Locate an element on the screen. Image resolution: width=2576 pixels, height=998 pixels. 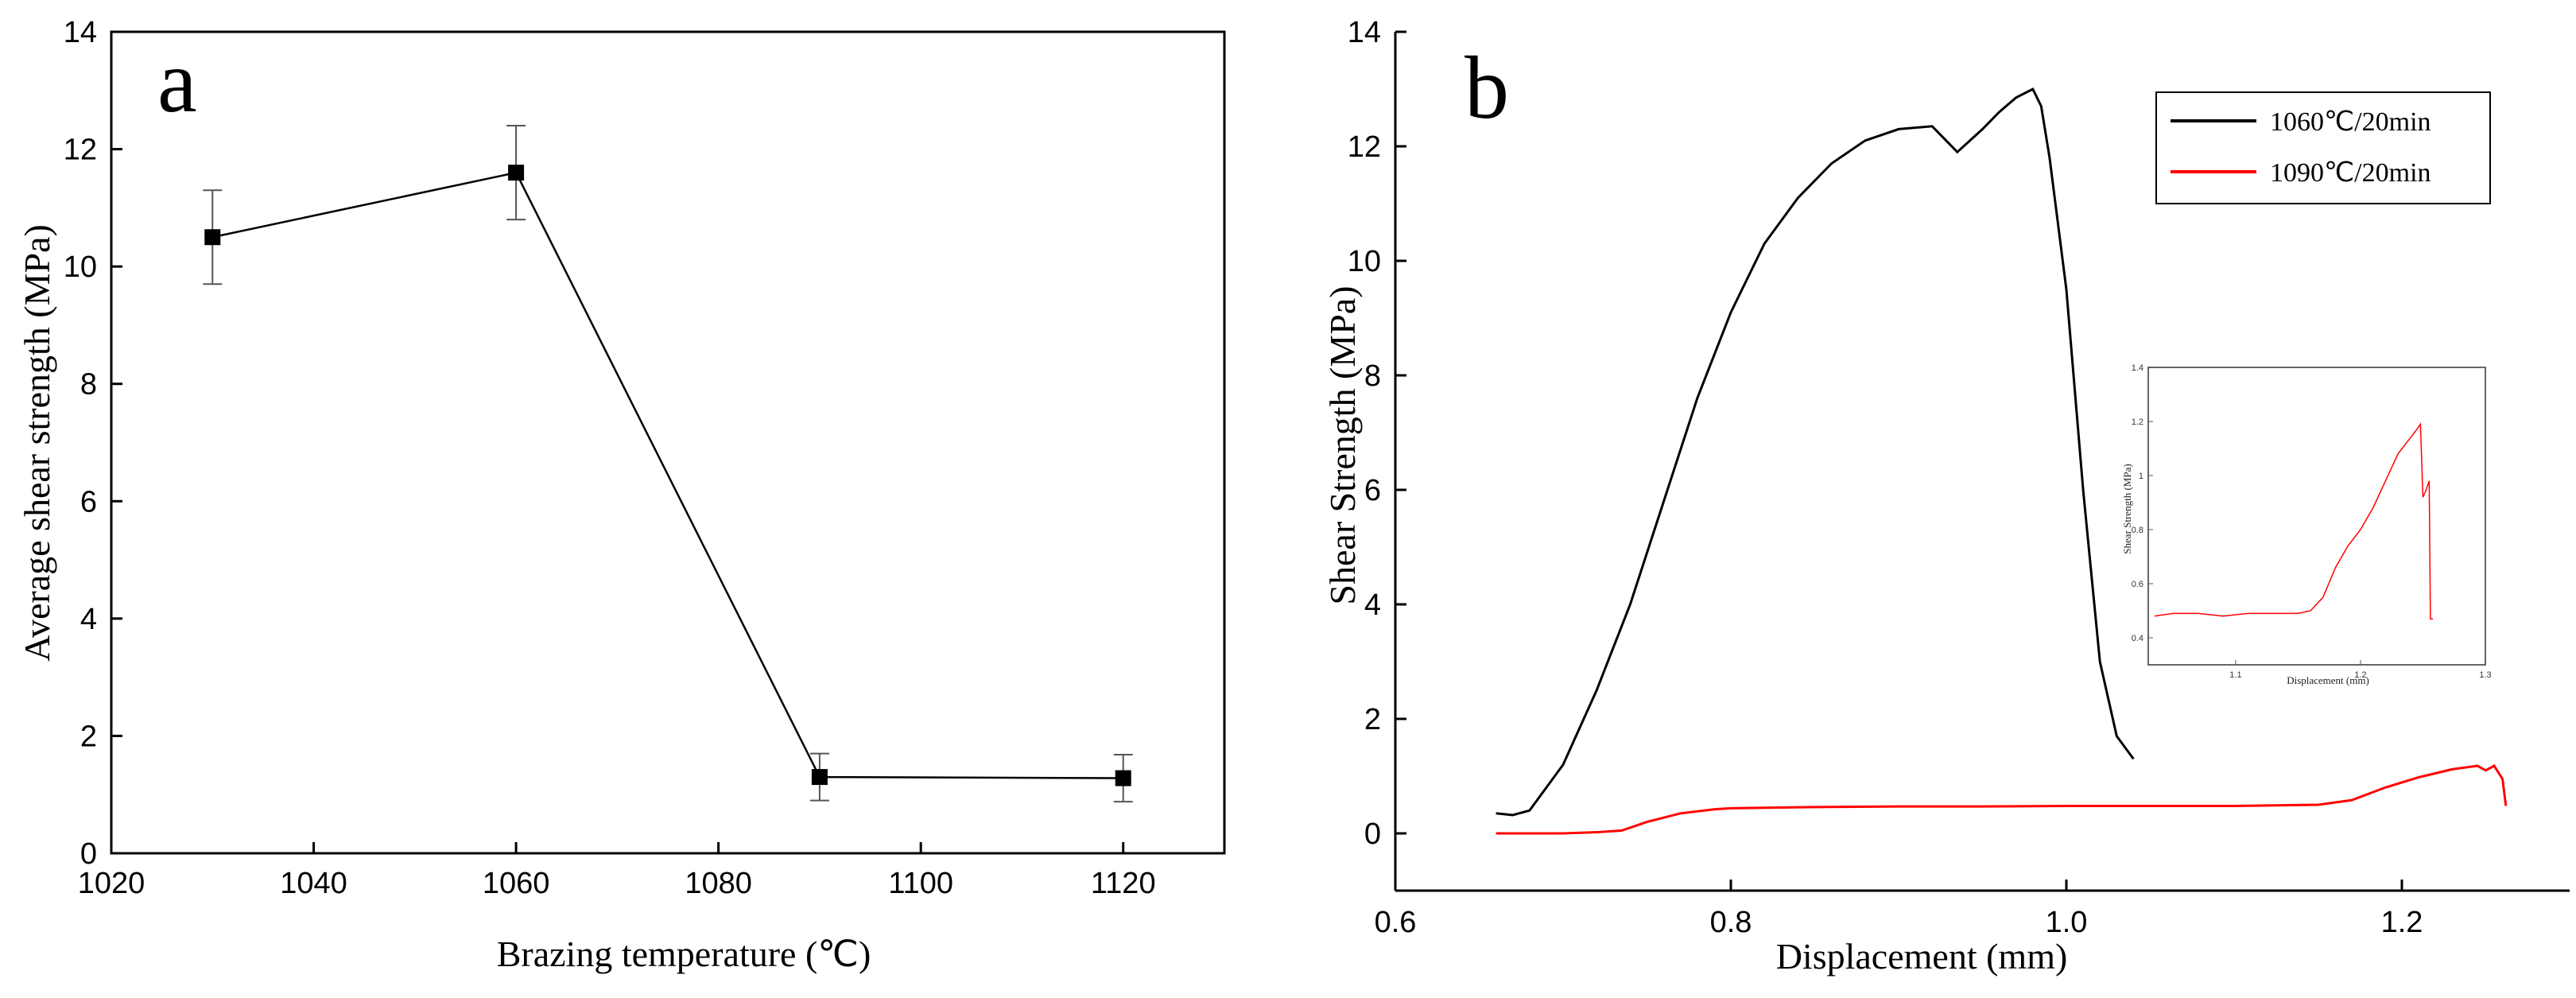
x-tick-label-1: 1.0 is located at coordinates (2067, 922).